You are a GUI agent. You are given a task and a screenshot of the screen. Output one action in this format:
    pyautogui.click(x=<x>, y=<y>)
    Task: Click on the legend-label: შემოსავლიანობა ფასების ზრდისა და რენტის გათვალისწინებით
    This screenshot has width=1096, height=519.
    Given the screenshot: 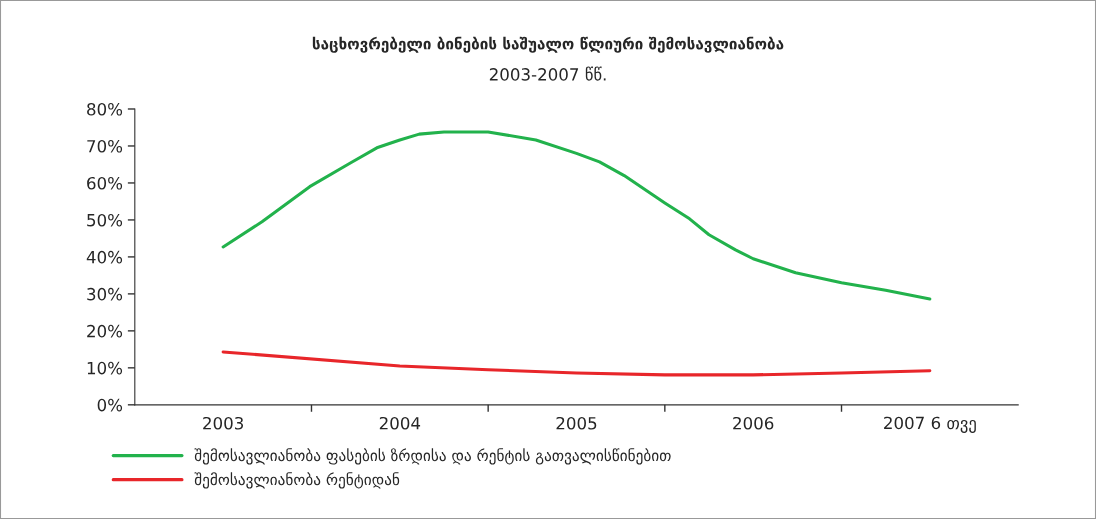 What is the action you would take?
    pyautogui.click(x=432, y=456)
    